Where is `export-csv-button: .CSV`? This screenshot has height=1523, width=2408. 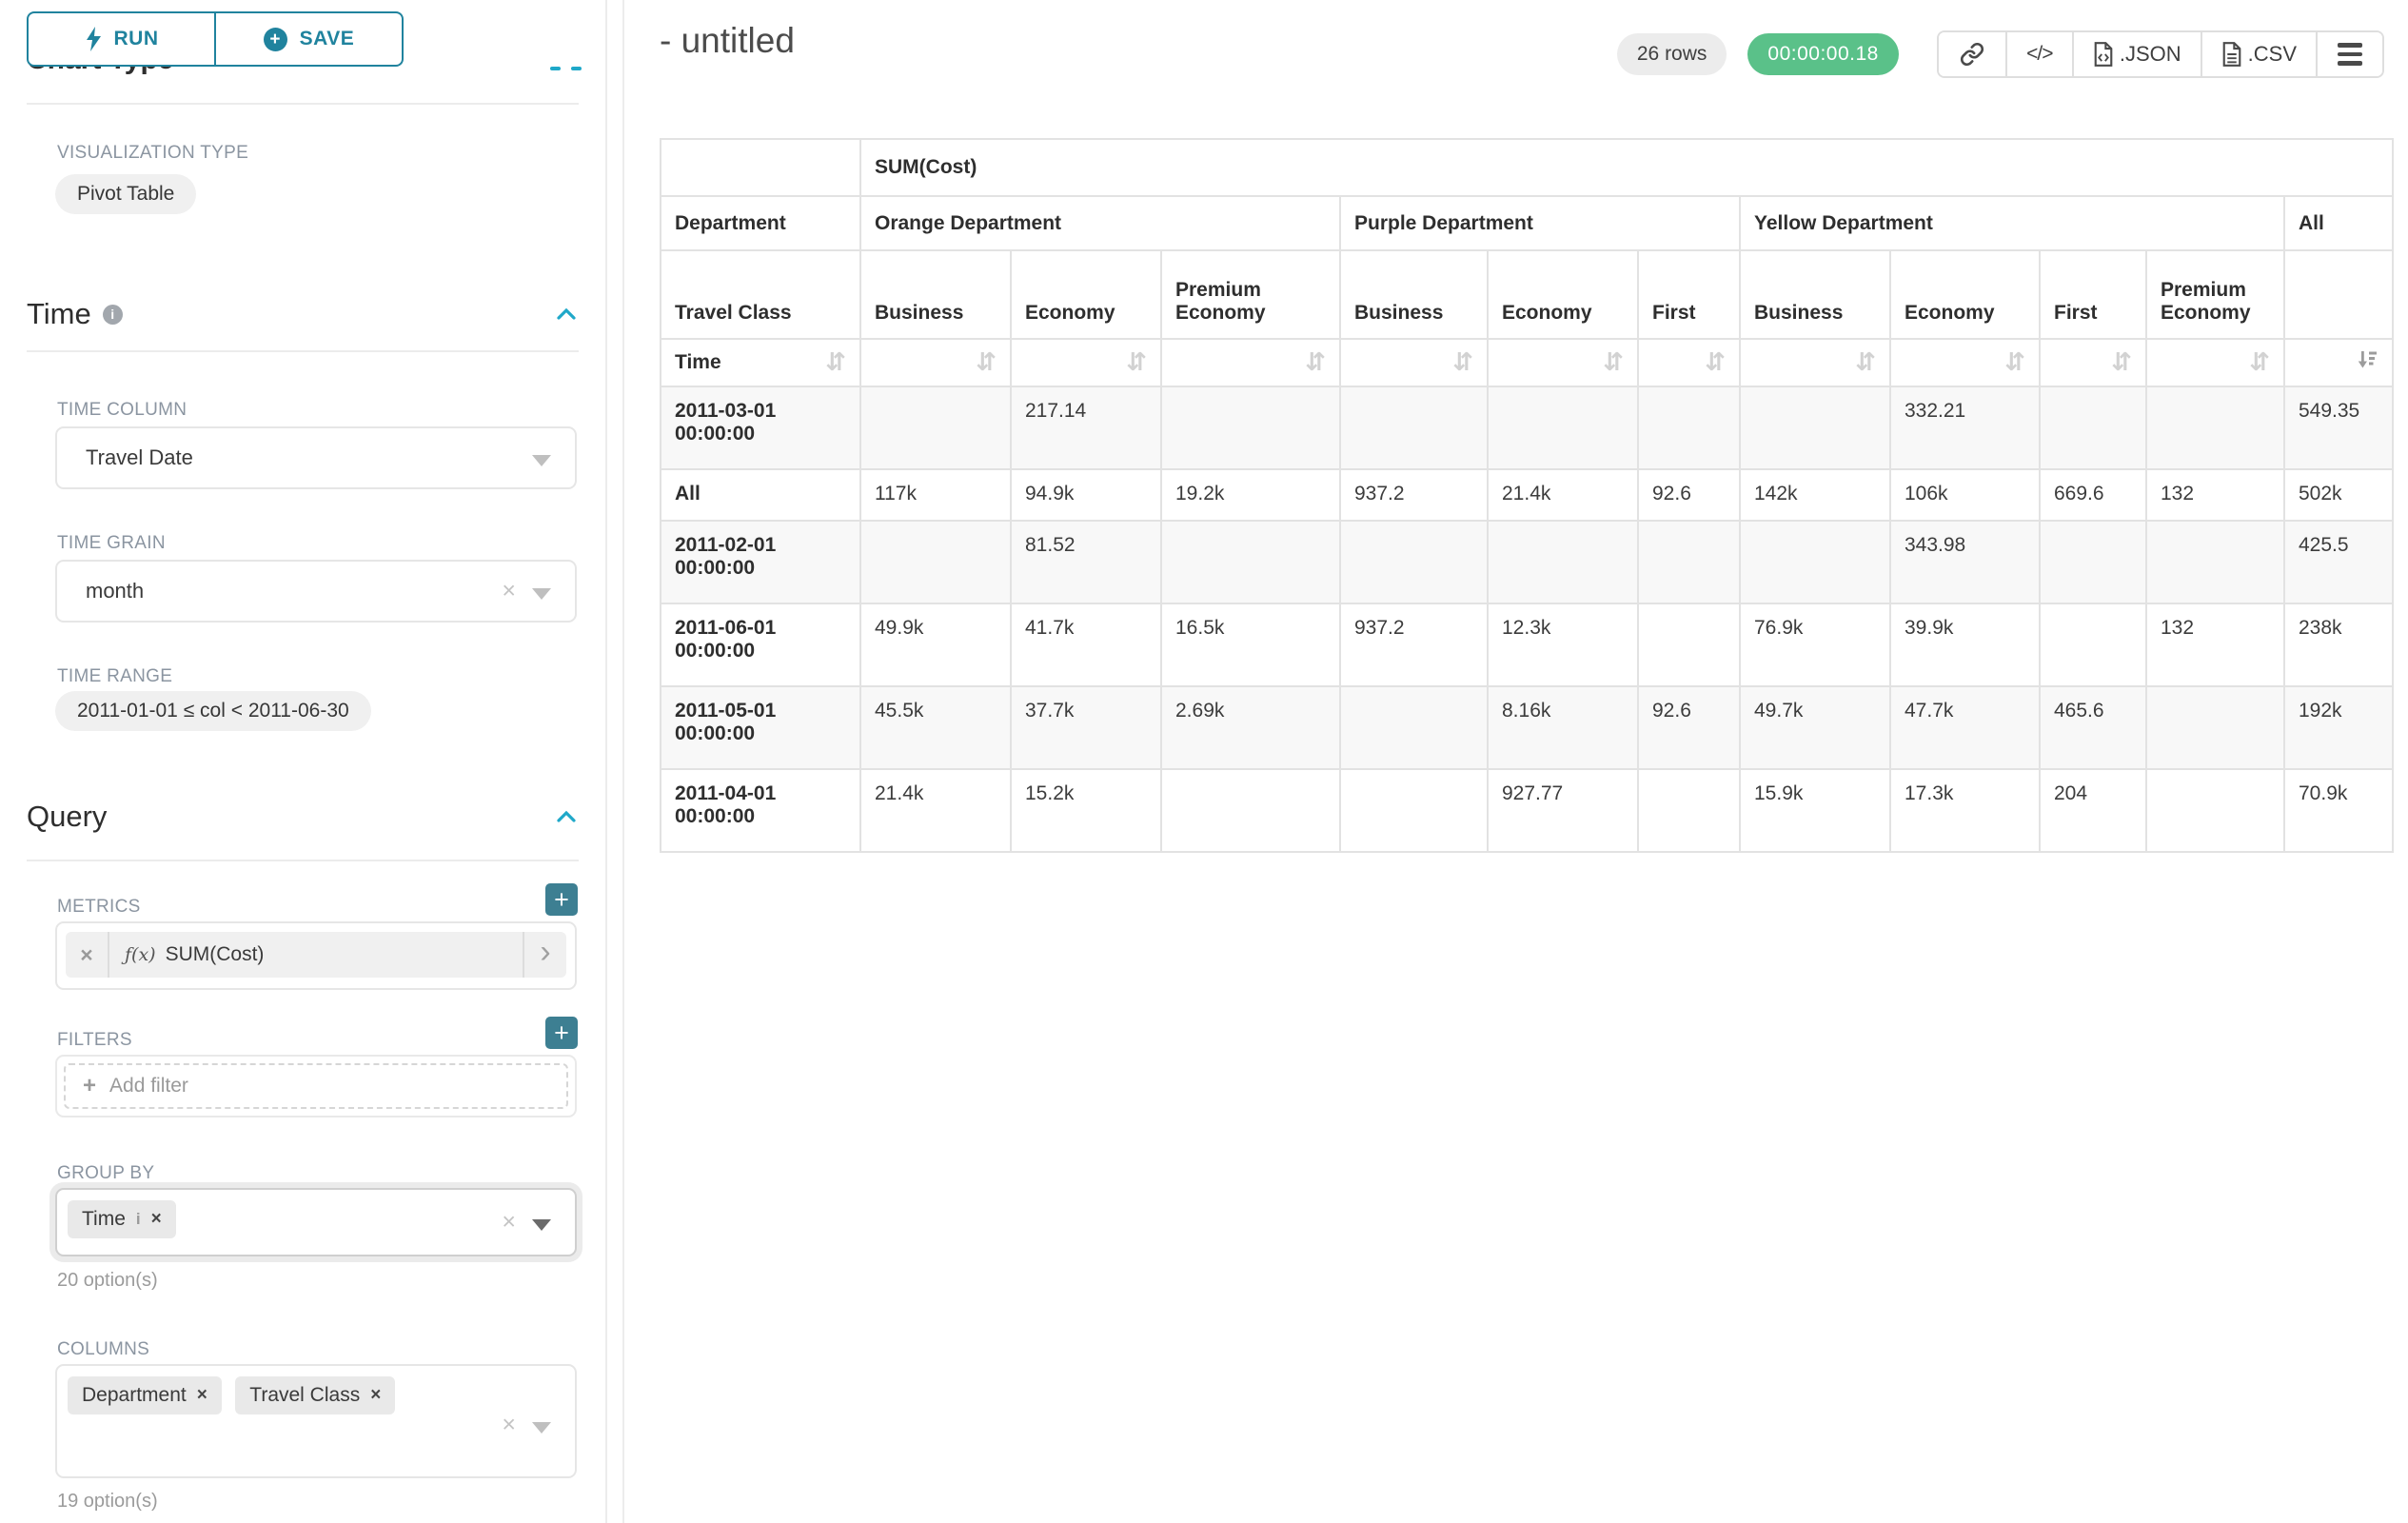
export-csv-button: .CSV is located at coordinates (2258, 54).